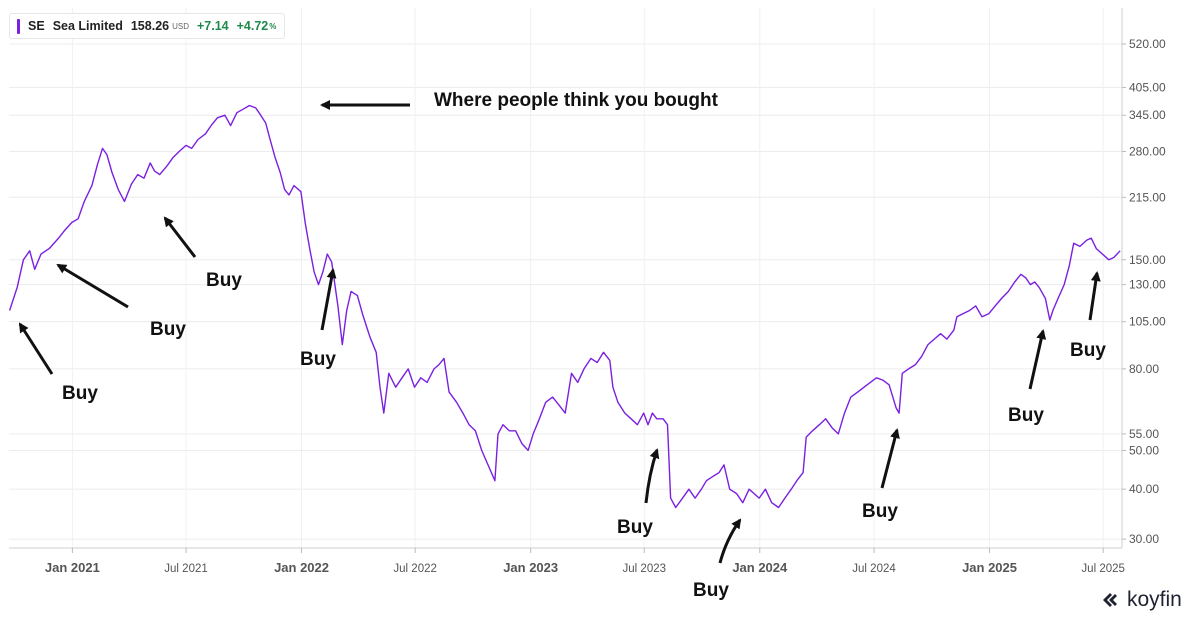 The width and height of the screenshot is (1199, 619). What do you see at coordinates (212, 26) in the screenshot?
I see `price-change: +7.14` at bounding box center [212, 26].